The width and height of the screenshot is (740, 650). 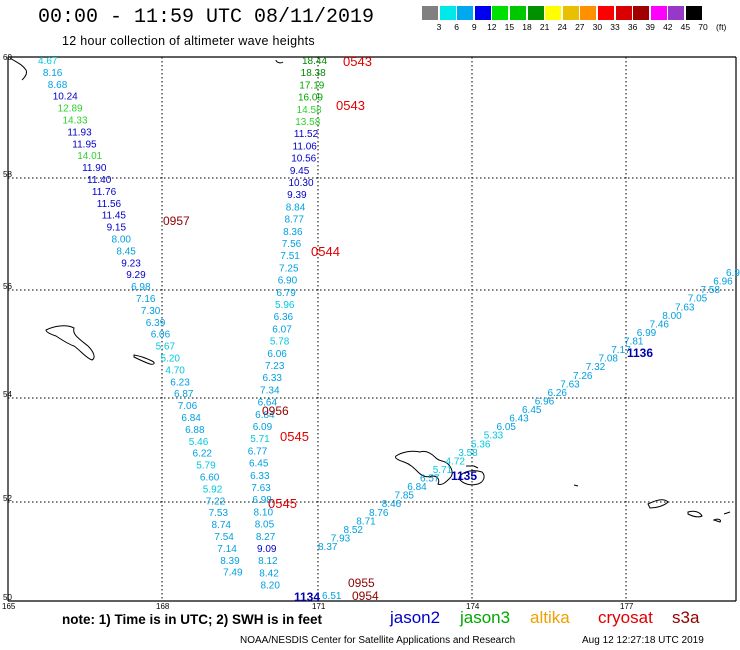 I want to click on lat-tick-label: 60, so click(x=7, y=57).